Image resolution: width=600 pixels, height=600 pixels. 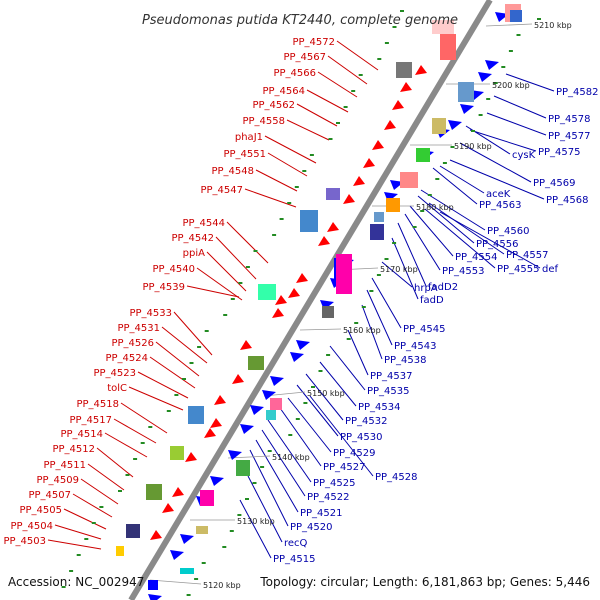 What do you see at coordinates (326, 393) in the screenshot?
I see `kbp-label: 5150 kbp` at bounding box center [326, 393].